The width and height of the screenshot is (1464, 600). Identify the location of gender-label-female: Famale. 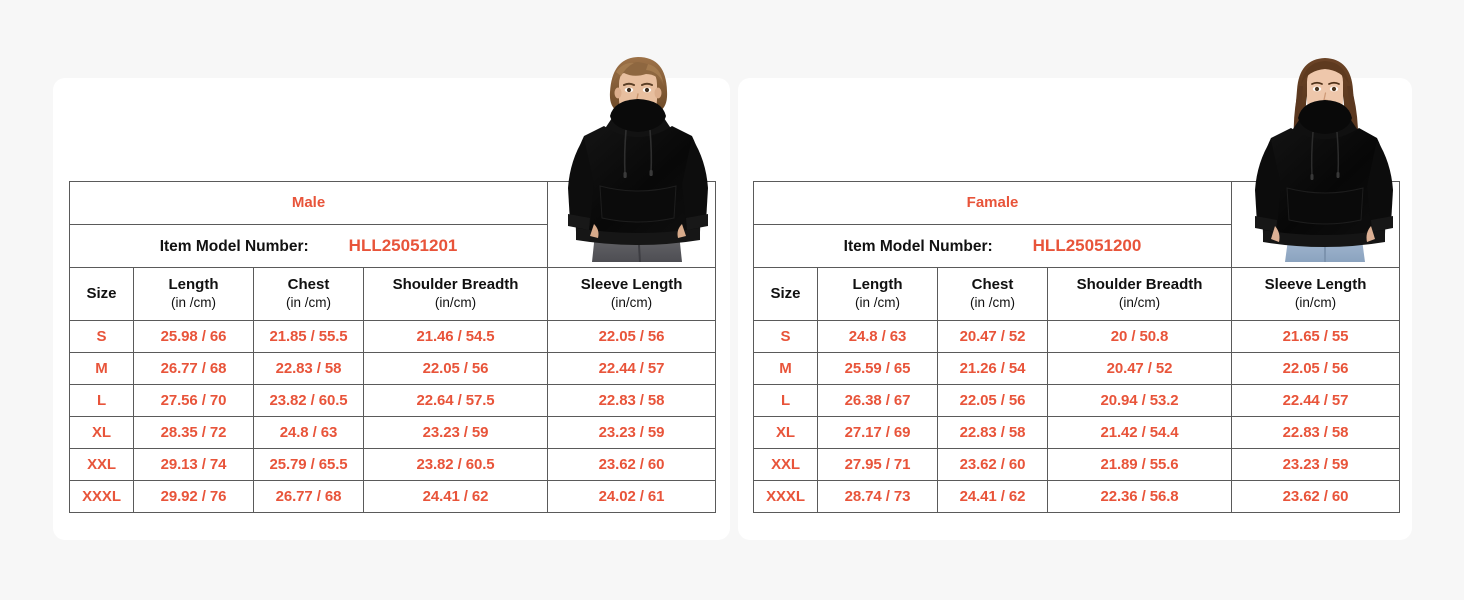
(992, 203).